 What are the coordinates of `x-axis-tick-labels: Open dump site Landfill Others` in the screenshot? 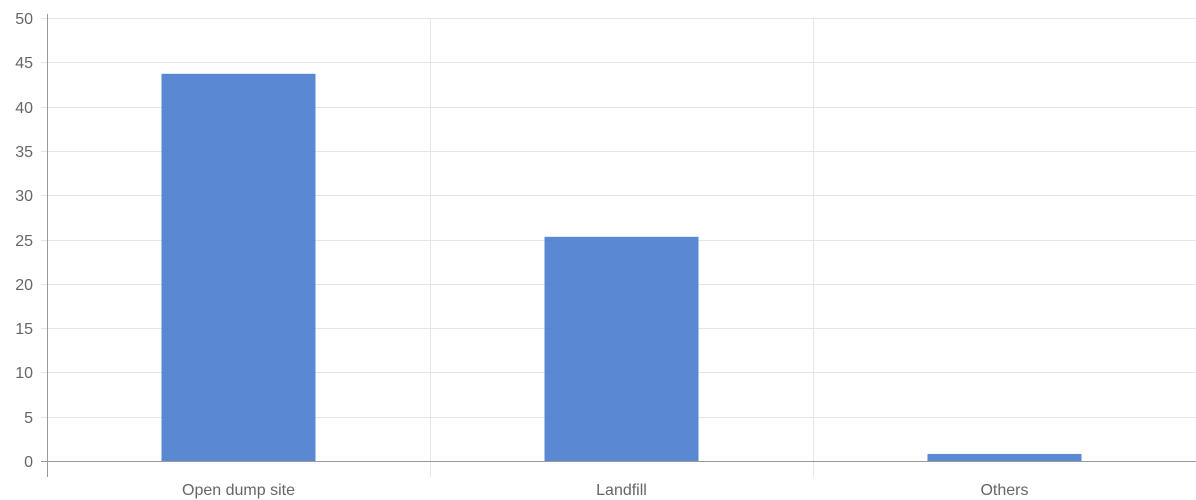 It's located at (605, 490).